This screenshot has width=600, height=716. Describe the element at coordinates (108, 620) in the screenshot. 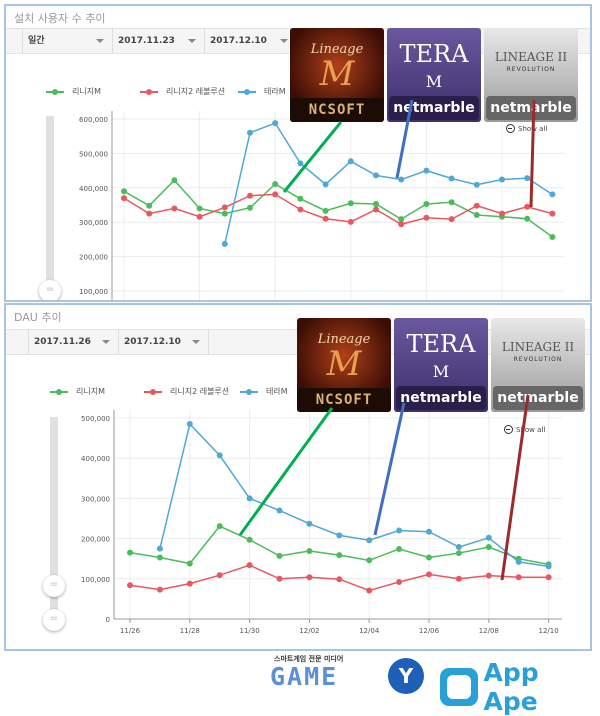

I see `y-tick-label: 0` at that location.